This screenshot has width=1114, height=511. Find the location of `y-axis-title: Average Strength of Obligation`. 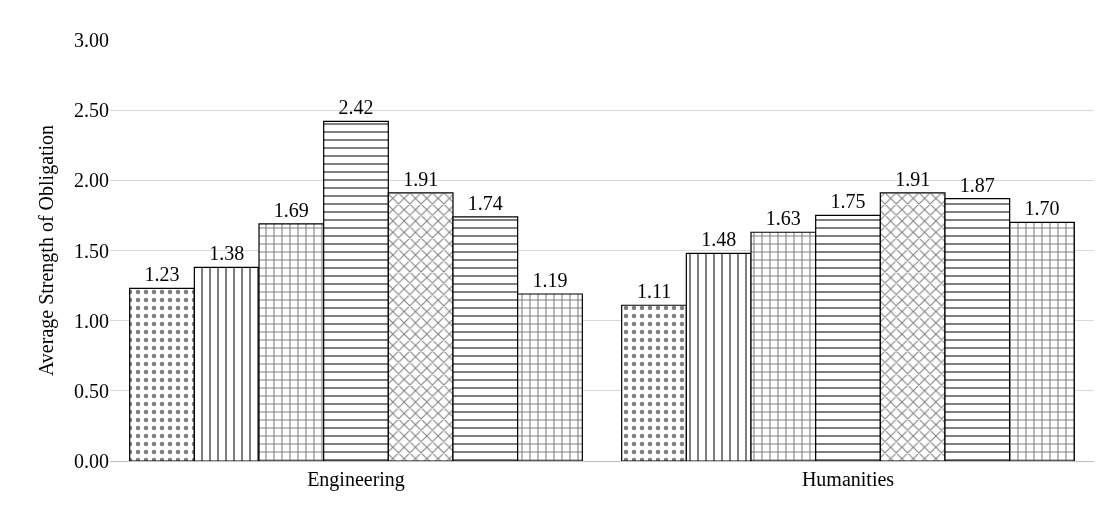

y-axis-title: Average Strength of Obligation is located at coordinates (46, 250).